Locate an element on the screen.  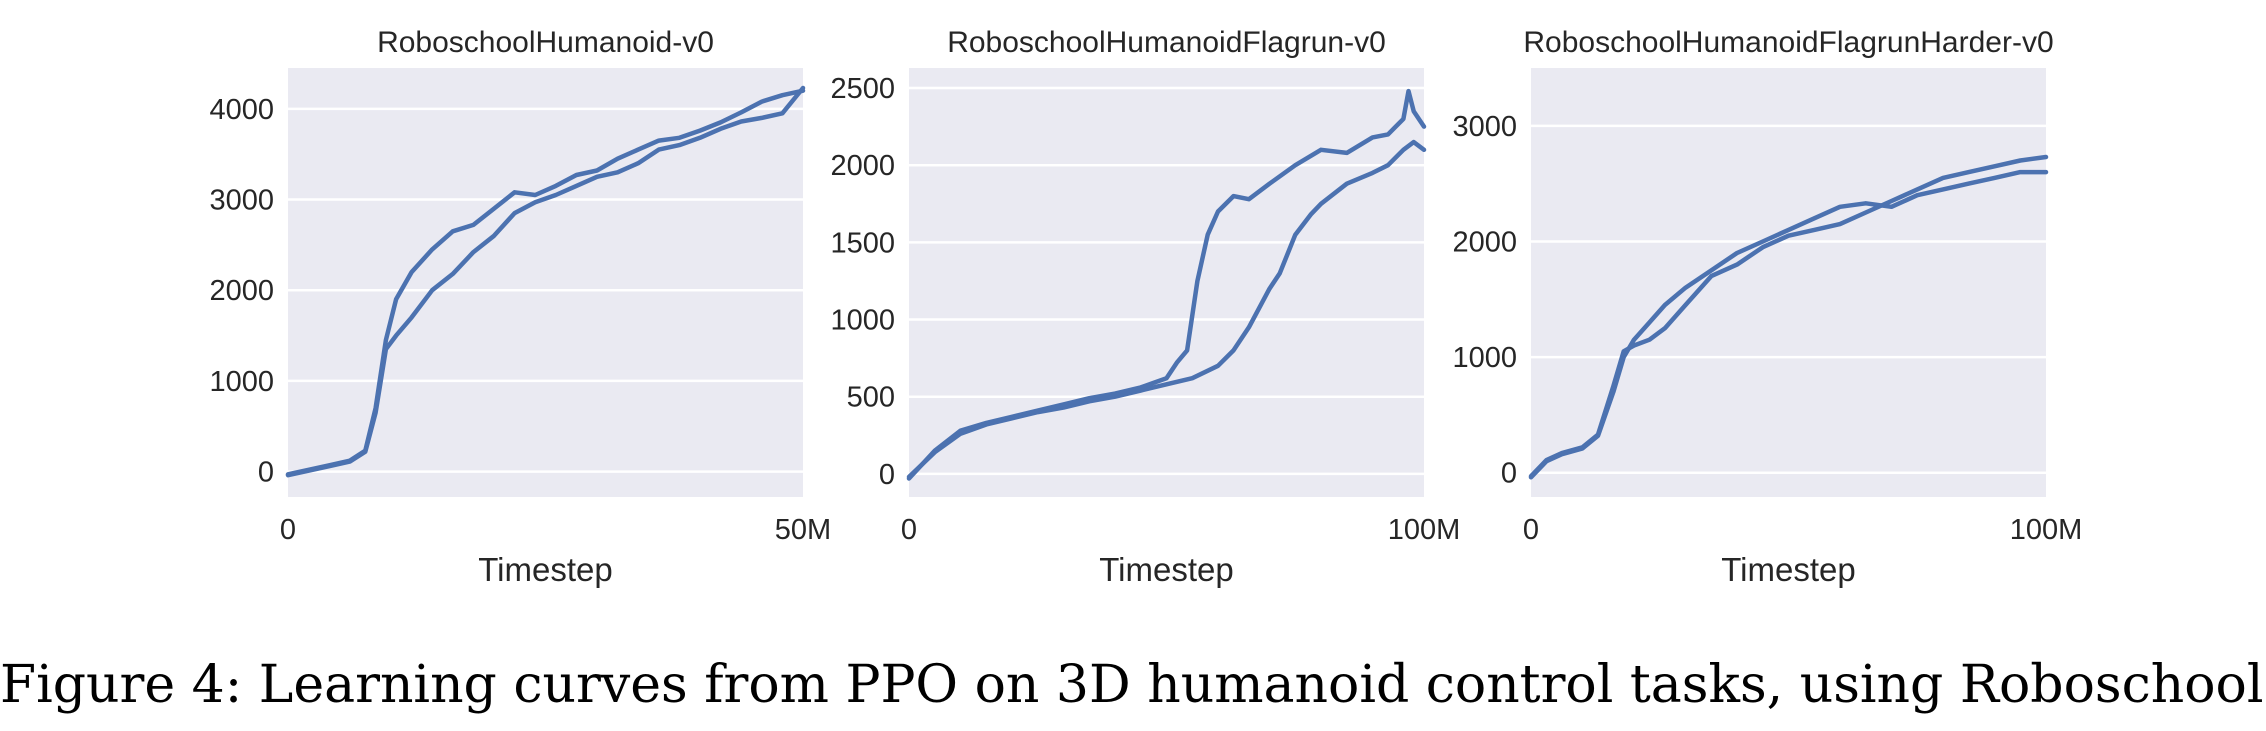
y-tick-label: 500 is located at coordinates (871, 398).